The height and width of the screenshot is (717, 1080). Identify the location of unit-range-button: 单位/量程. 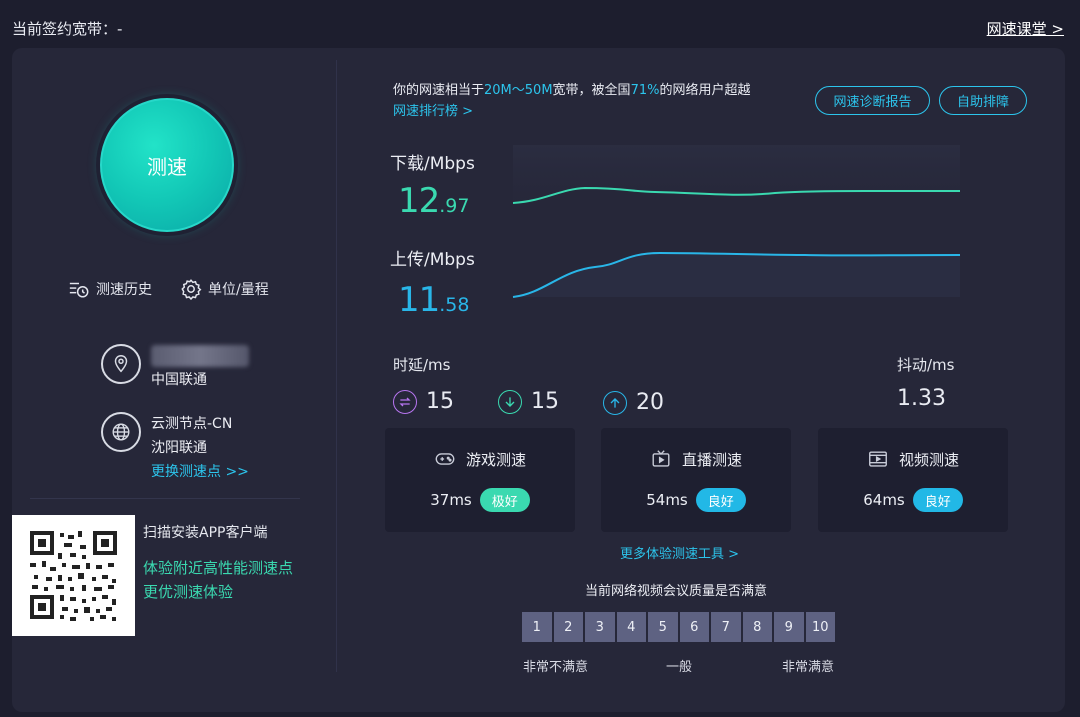
(224, 289).